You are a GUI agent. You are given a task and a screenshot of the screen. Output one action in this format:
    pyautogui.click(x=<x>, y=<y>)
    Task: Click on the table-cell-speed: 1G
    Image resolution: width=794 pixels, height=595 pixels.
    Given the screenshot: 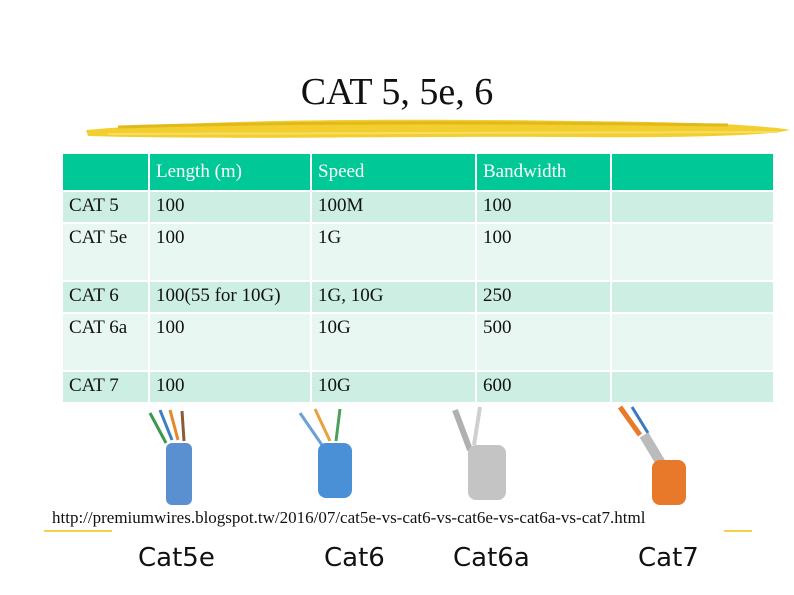 What is the action you would take?
    pyautogui.click(x=393, y=252)
    